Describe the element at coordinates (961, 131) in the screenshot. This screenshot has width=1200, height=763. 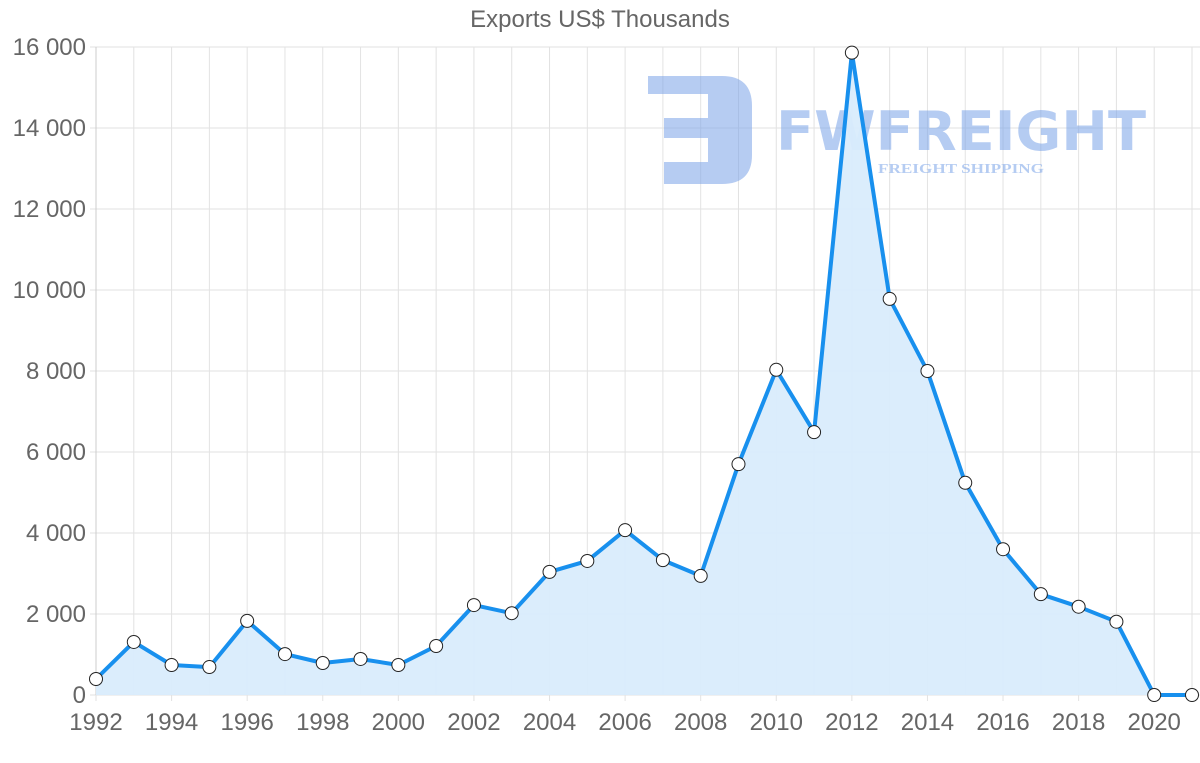
I see `watermark-brand: FWFREIGHT` at that location.